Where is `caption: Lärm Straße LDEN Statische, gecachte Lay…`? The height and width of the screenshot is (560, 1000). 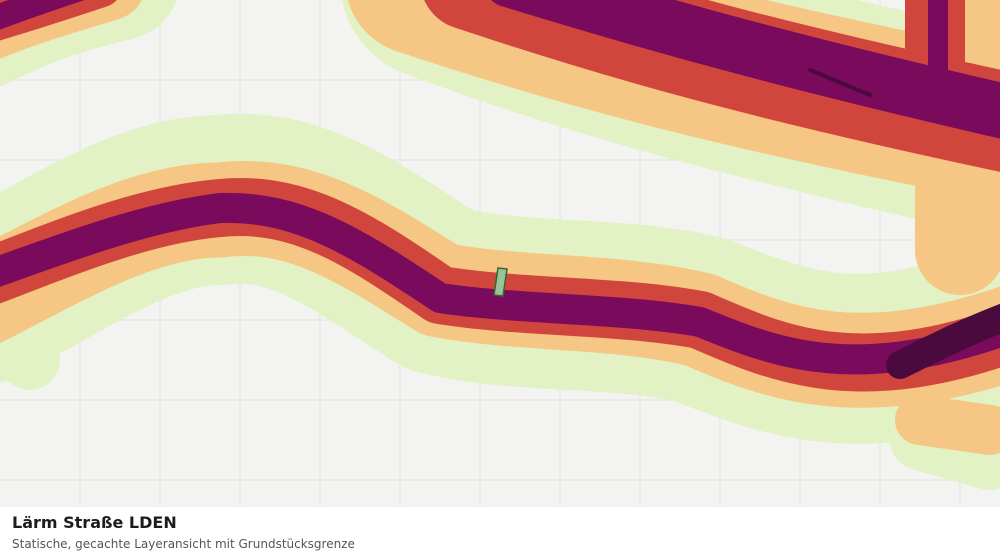
caption: Lärm Straße LDEN Statische, gecachte Lay… is located at coordinates (183, 532).